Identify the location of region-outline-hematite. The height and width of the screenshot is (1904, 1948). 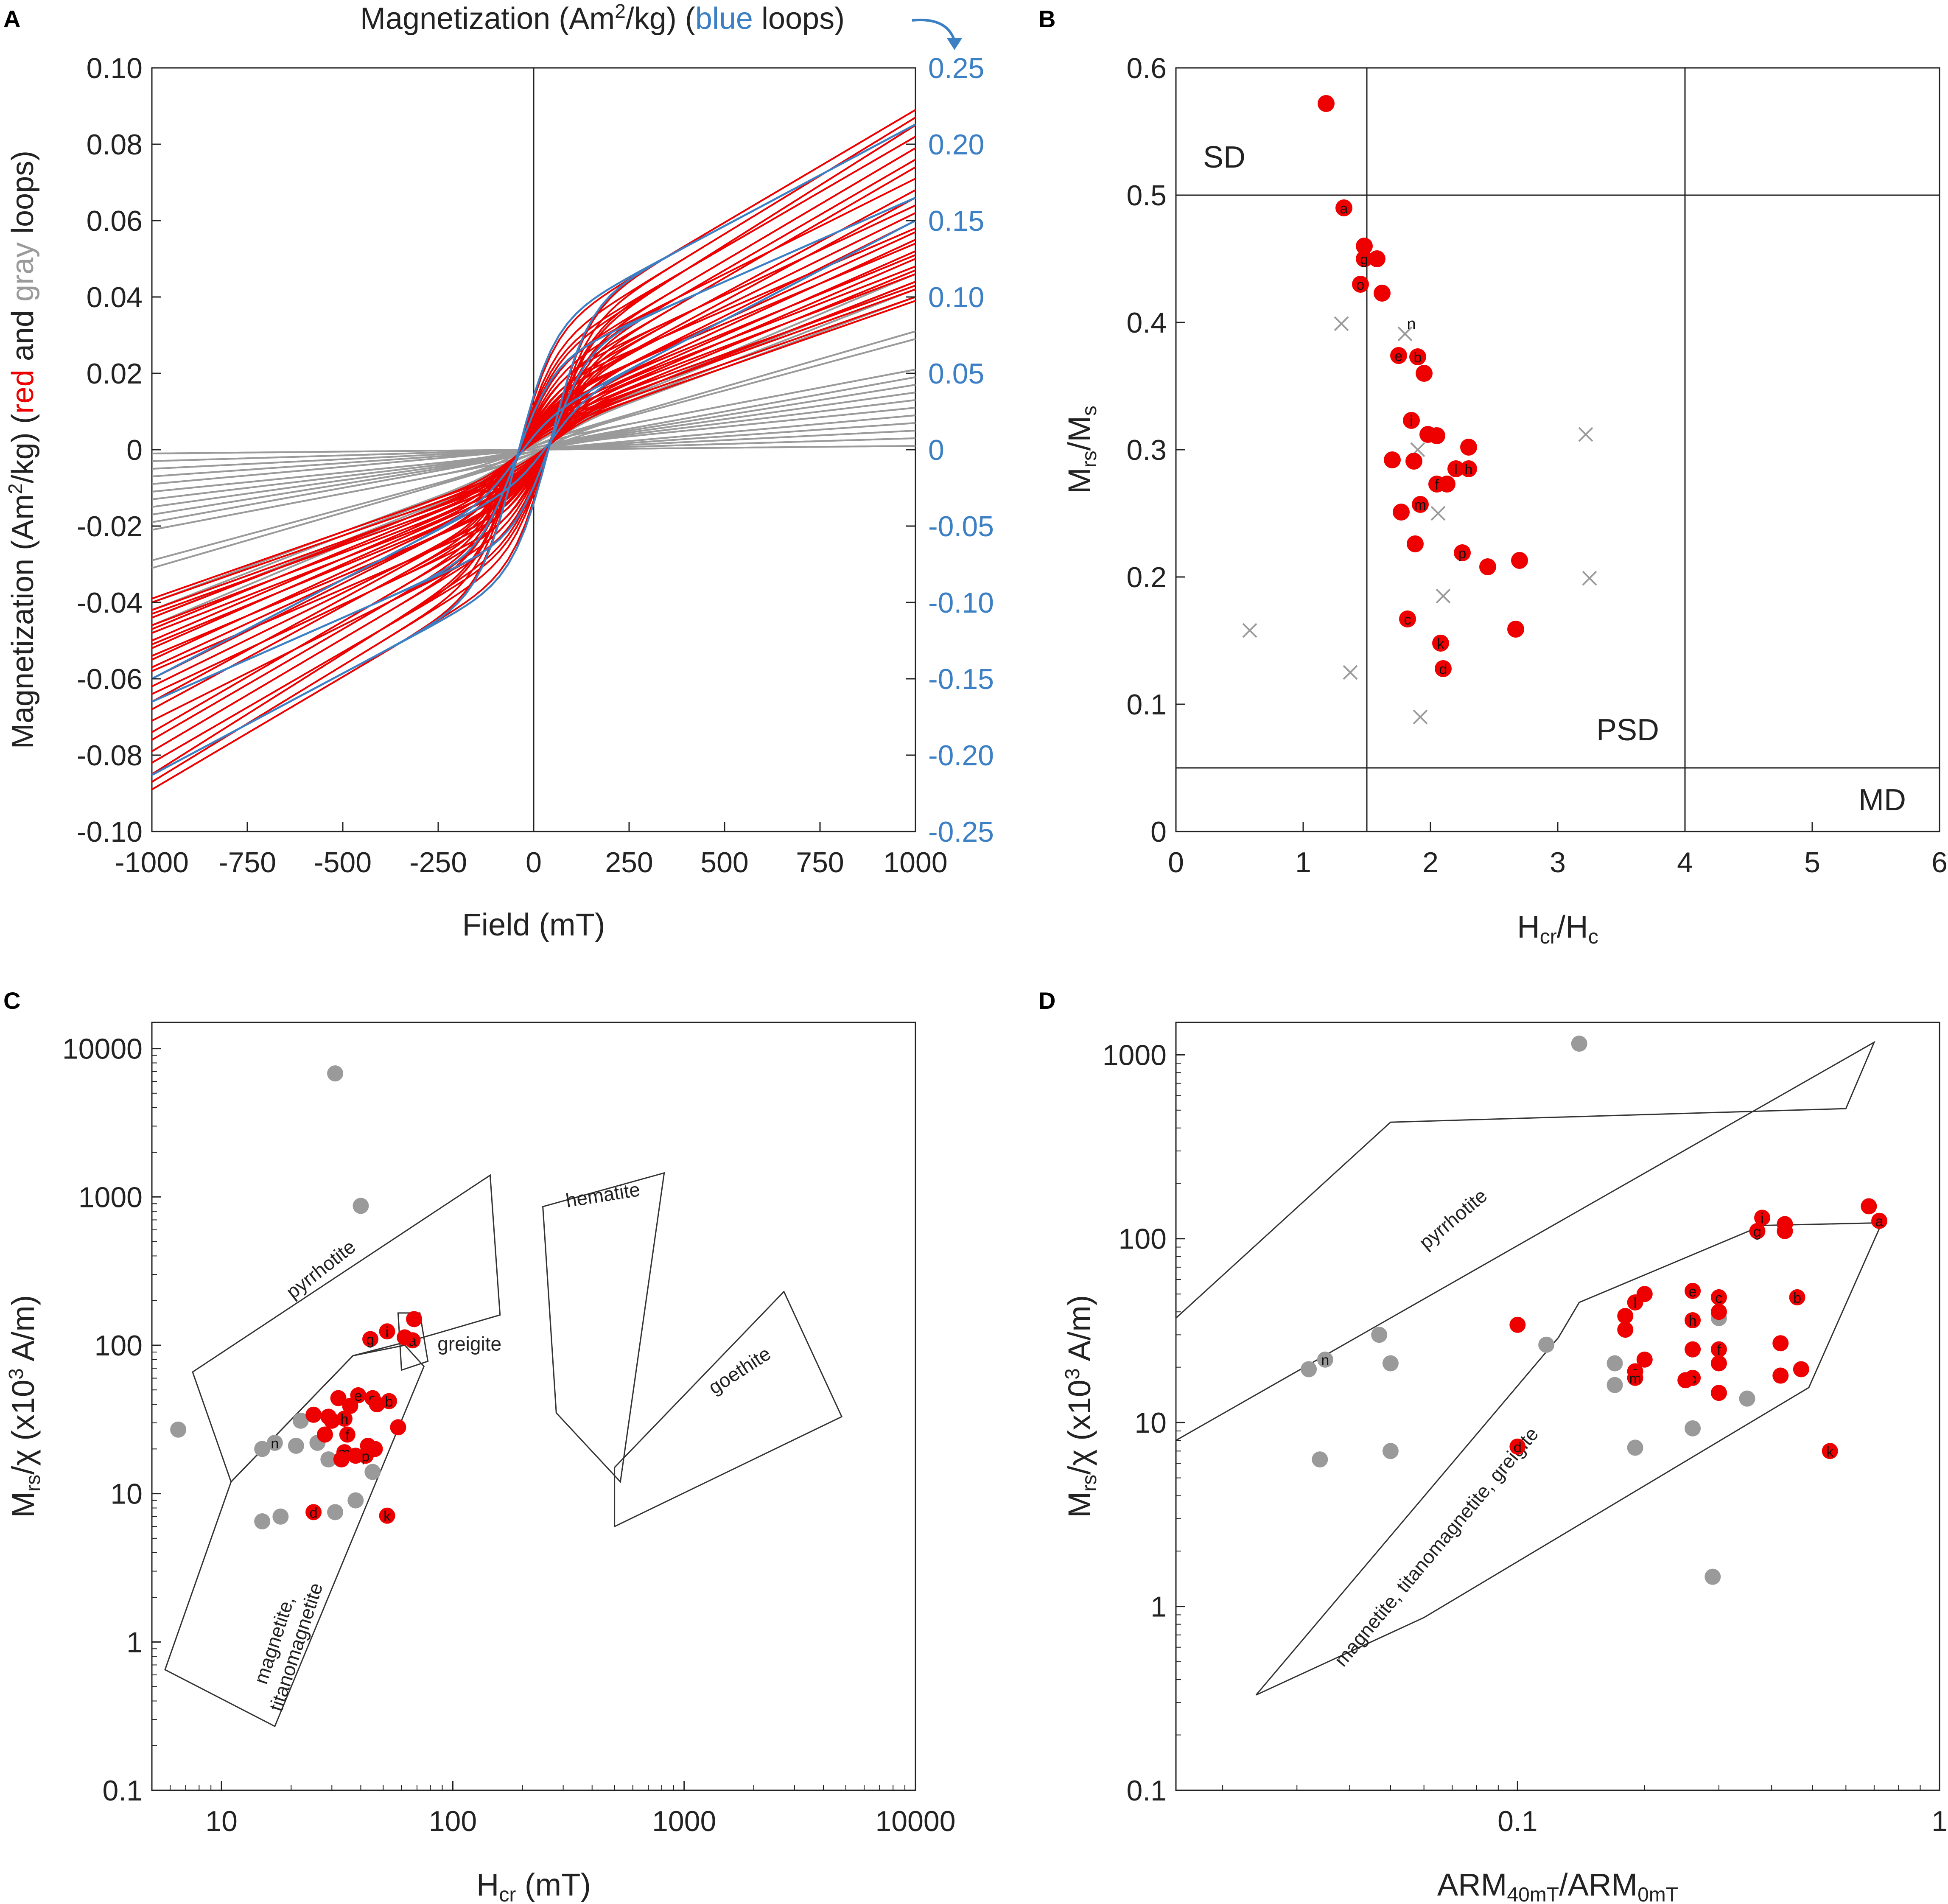
(604, 1328).